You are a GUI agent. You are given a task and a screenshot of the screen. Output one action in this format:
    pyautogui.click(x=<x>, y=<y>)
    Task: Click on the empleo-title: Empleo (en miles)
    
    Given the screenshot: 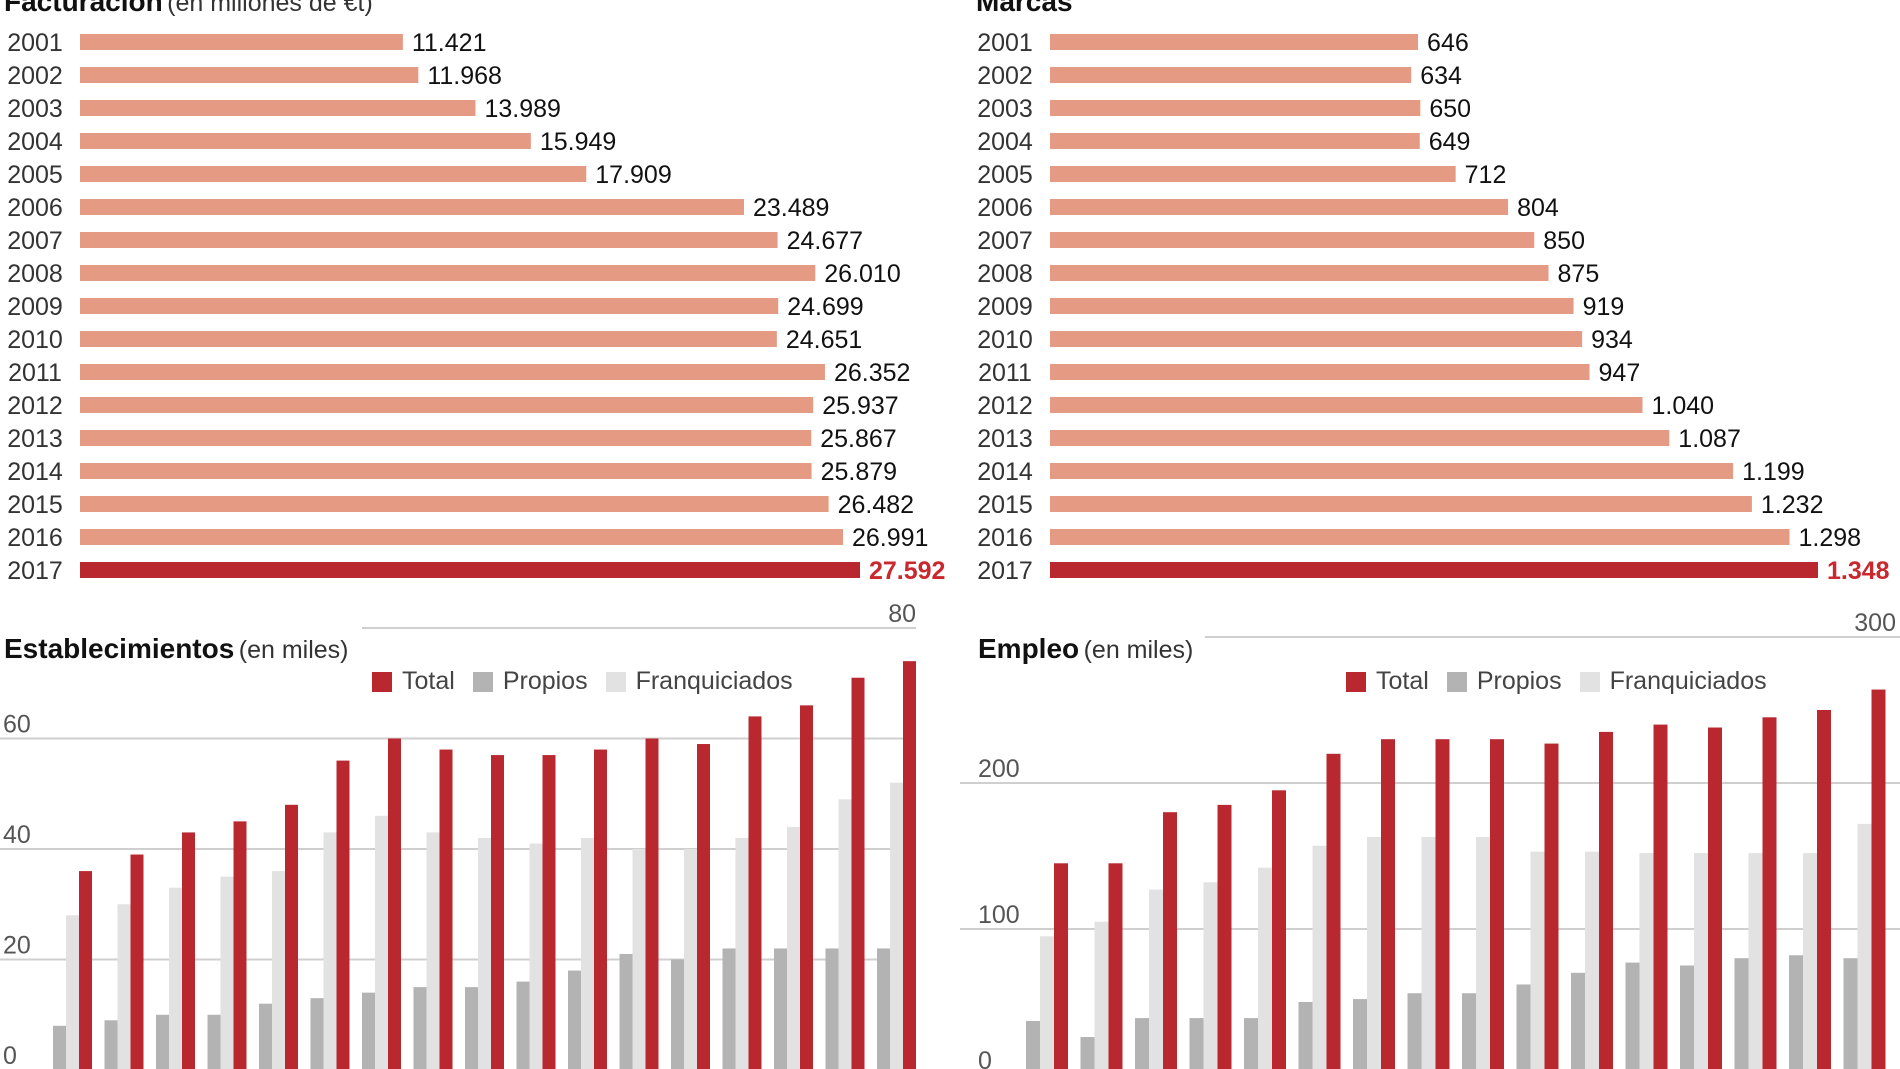 What is the action you would take?
    pyautogui.click(x=1085, y=649)
    